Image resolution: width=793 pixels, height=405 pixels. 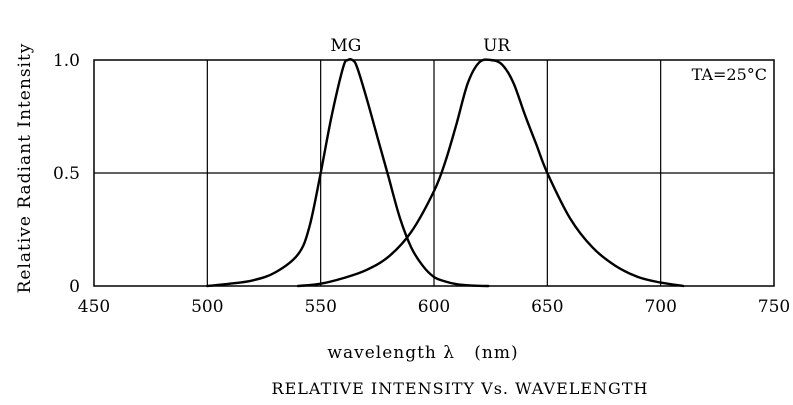 I want to click on x-tick-label-750: 750, so click(x=774, y=307).